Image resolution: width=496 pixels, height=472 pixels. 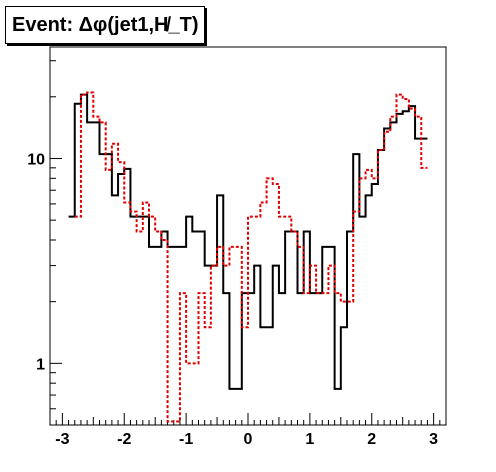 What do you see at coordinates (62, 439) in the screenshot?
I see `x-tick-label: -3` at bounding box center [62, 439].